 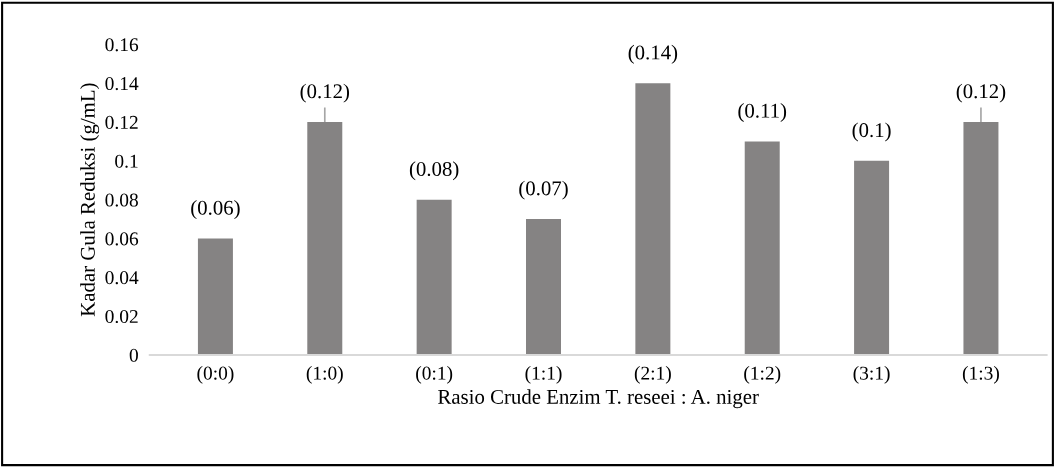 I want to click on x-axis-title: Rasio Crude Enzim T. reseei : A. niger, so click(x=598, y=399).